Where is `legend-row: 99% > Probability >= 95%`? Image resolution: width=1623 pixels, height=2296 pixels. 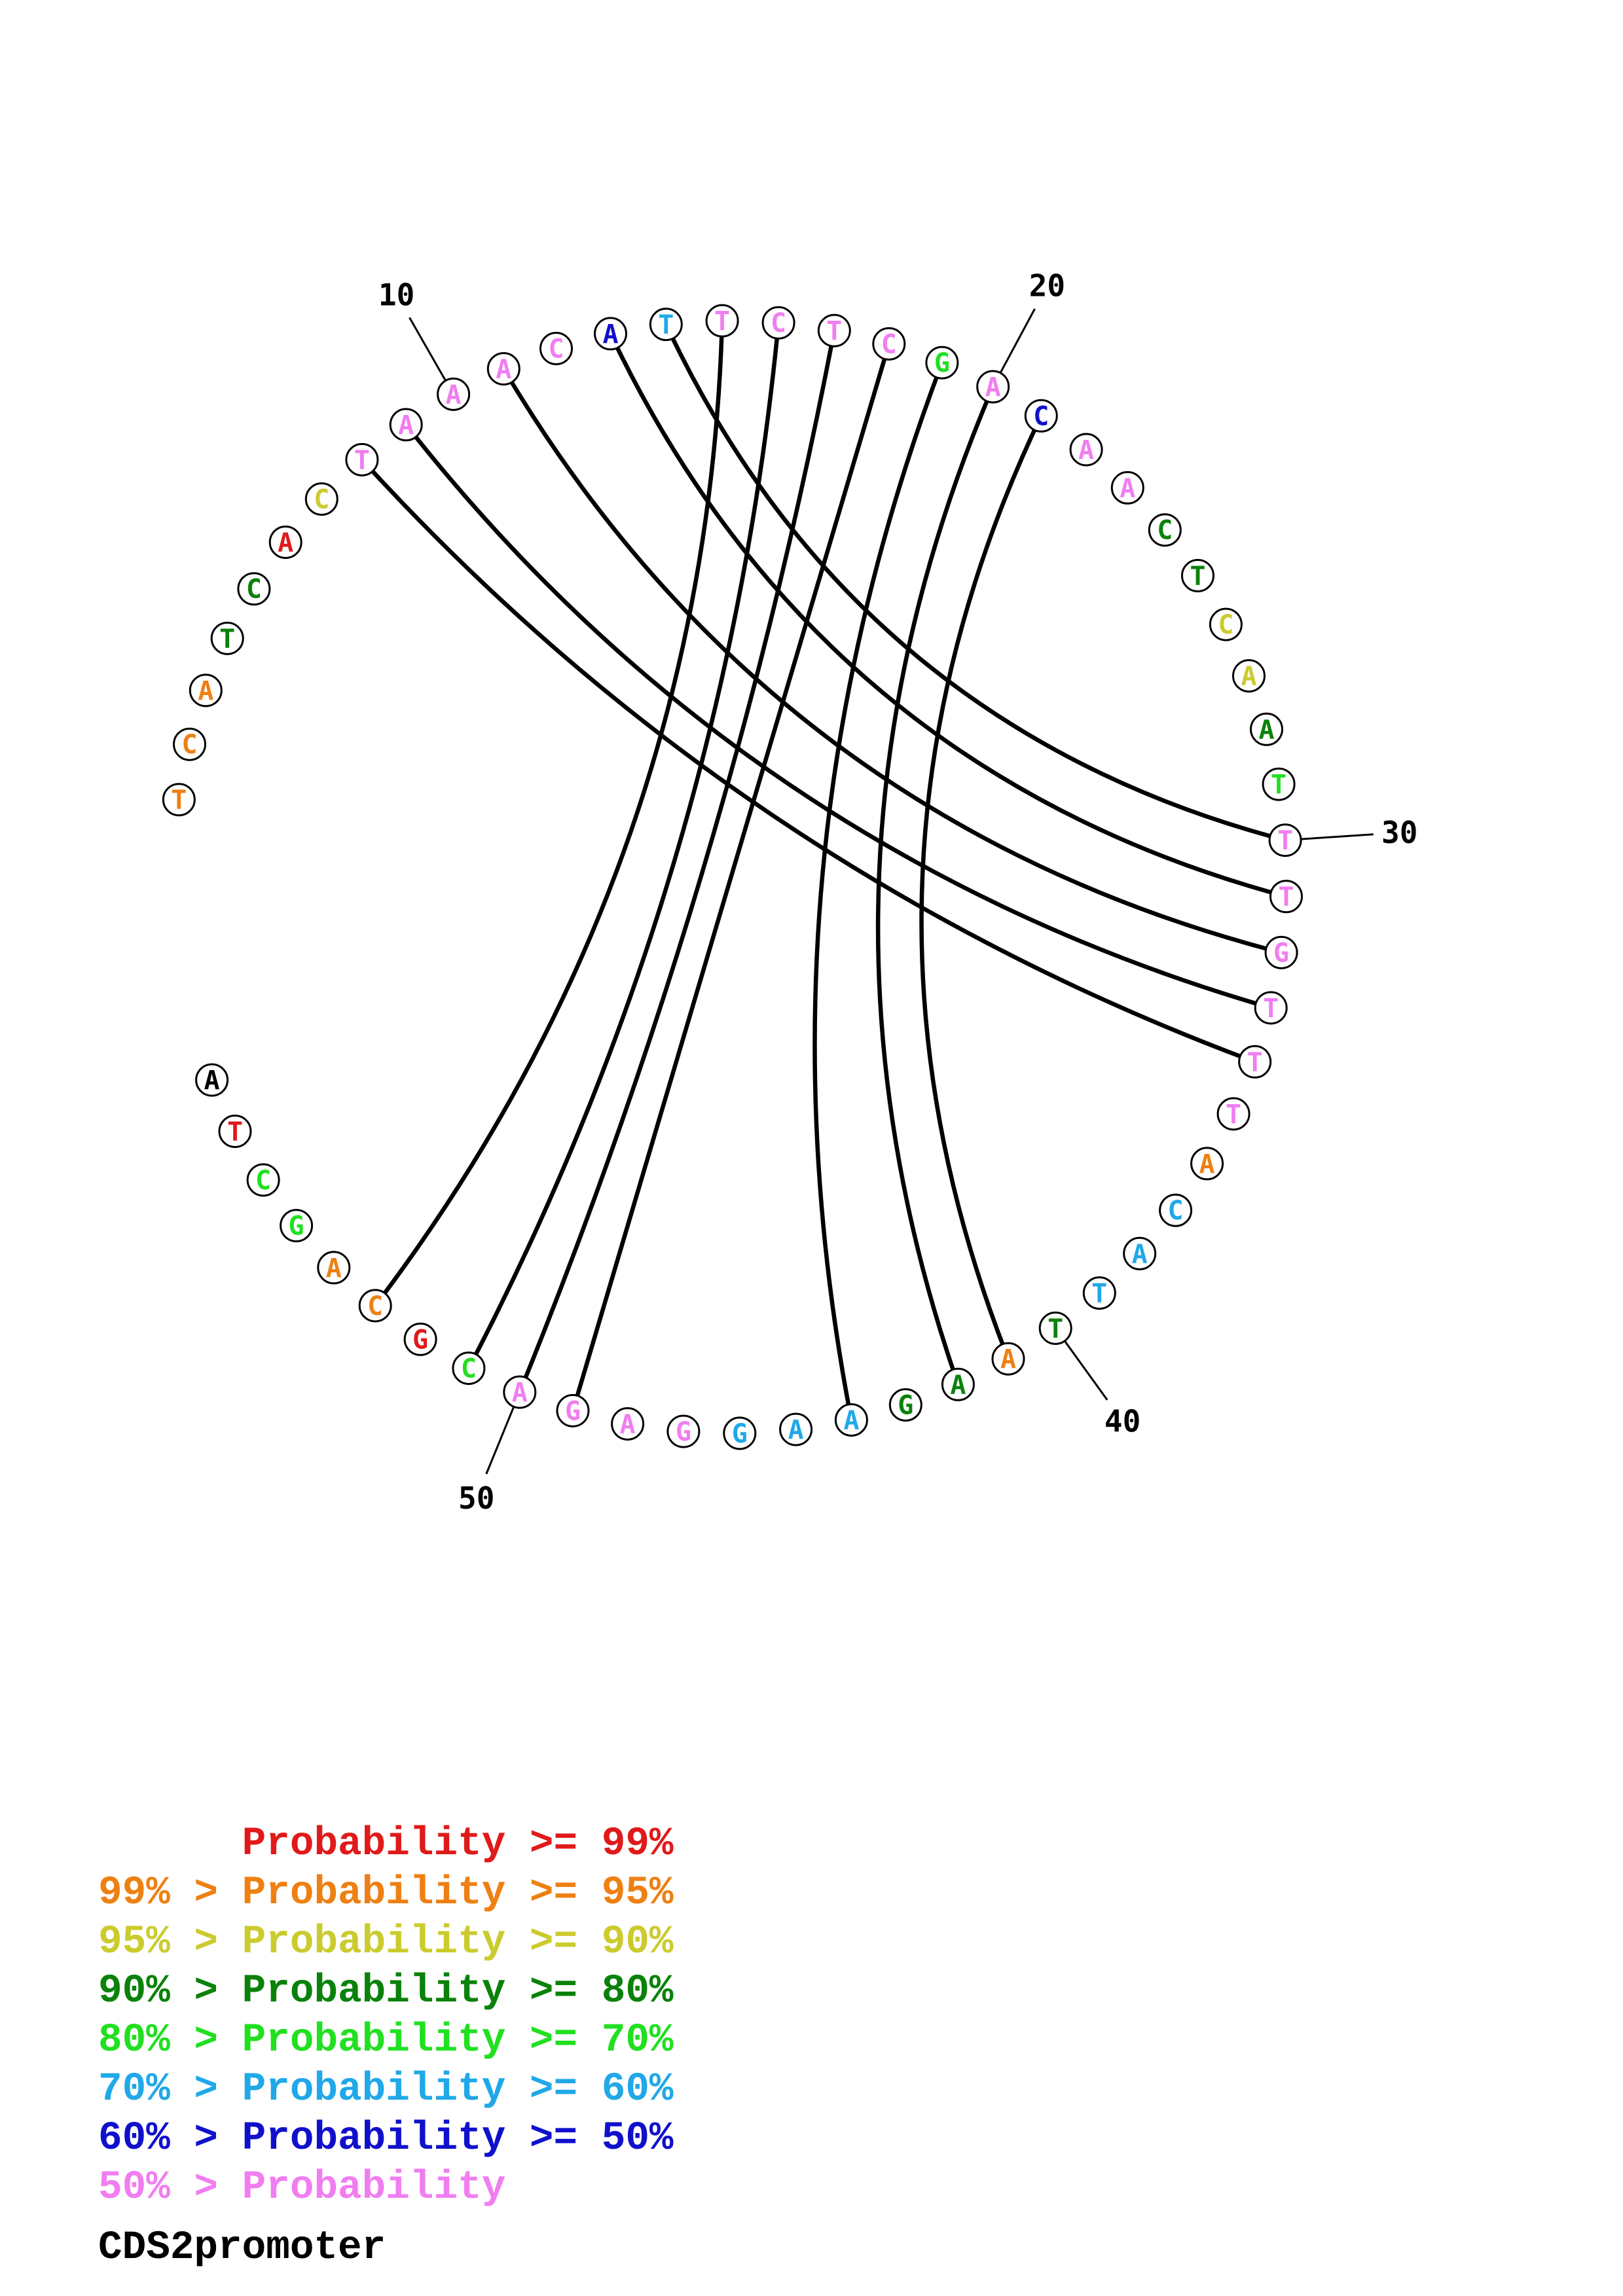
legend-row: 99% > Probability >= 95% is located at coordinates (386, 1894).